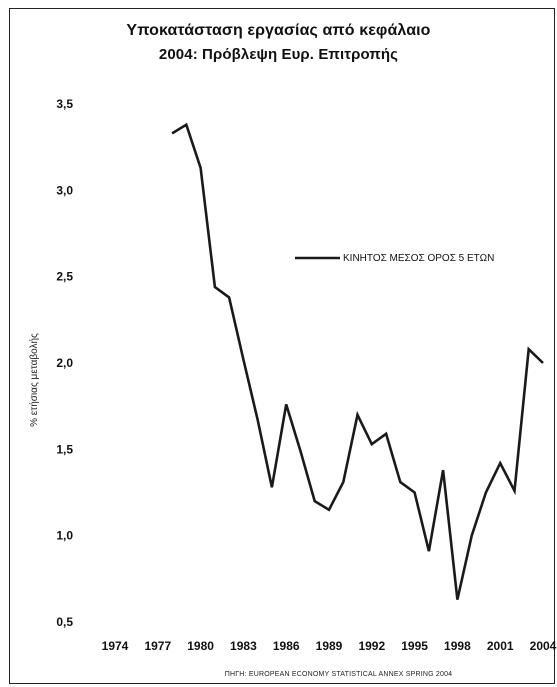 The height and width of the screenshot is (687, 557). I want to click on x-tick-label: 2001, so click(500, 646).